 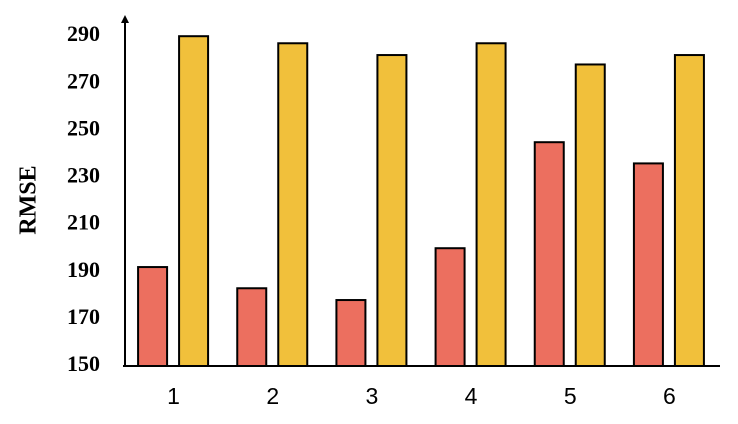 What do you see at coordinates (83, 127) in the screenshot?
I see `y-tick-label: 250` at bounding box center [83, 127].